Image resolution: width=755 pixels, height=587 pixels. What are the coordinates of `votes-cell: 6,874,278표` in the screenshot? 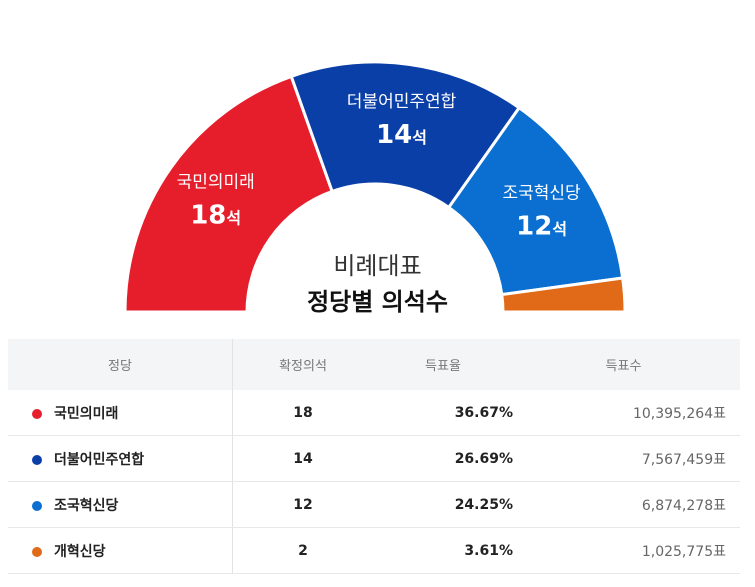 It's located at (630, 504).